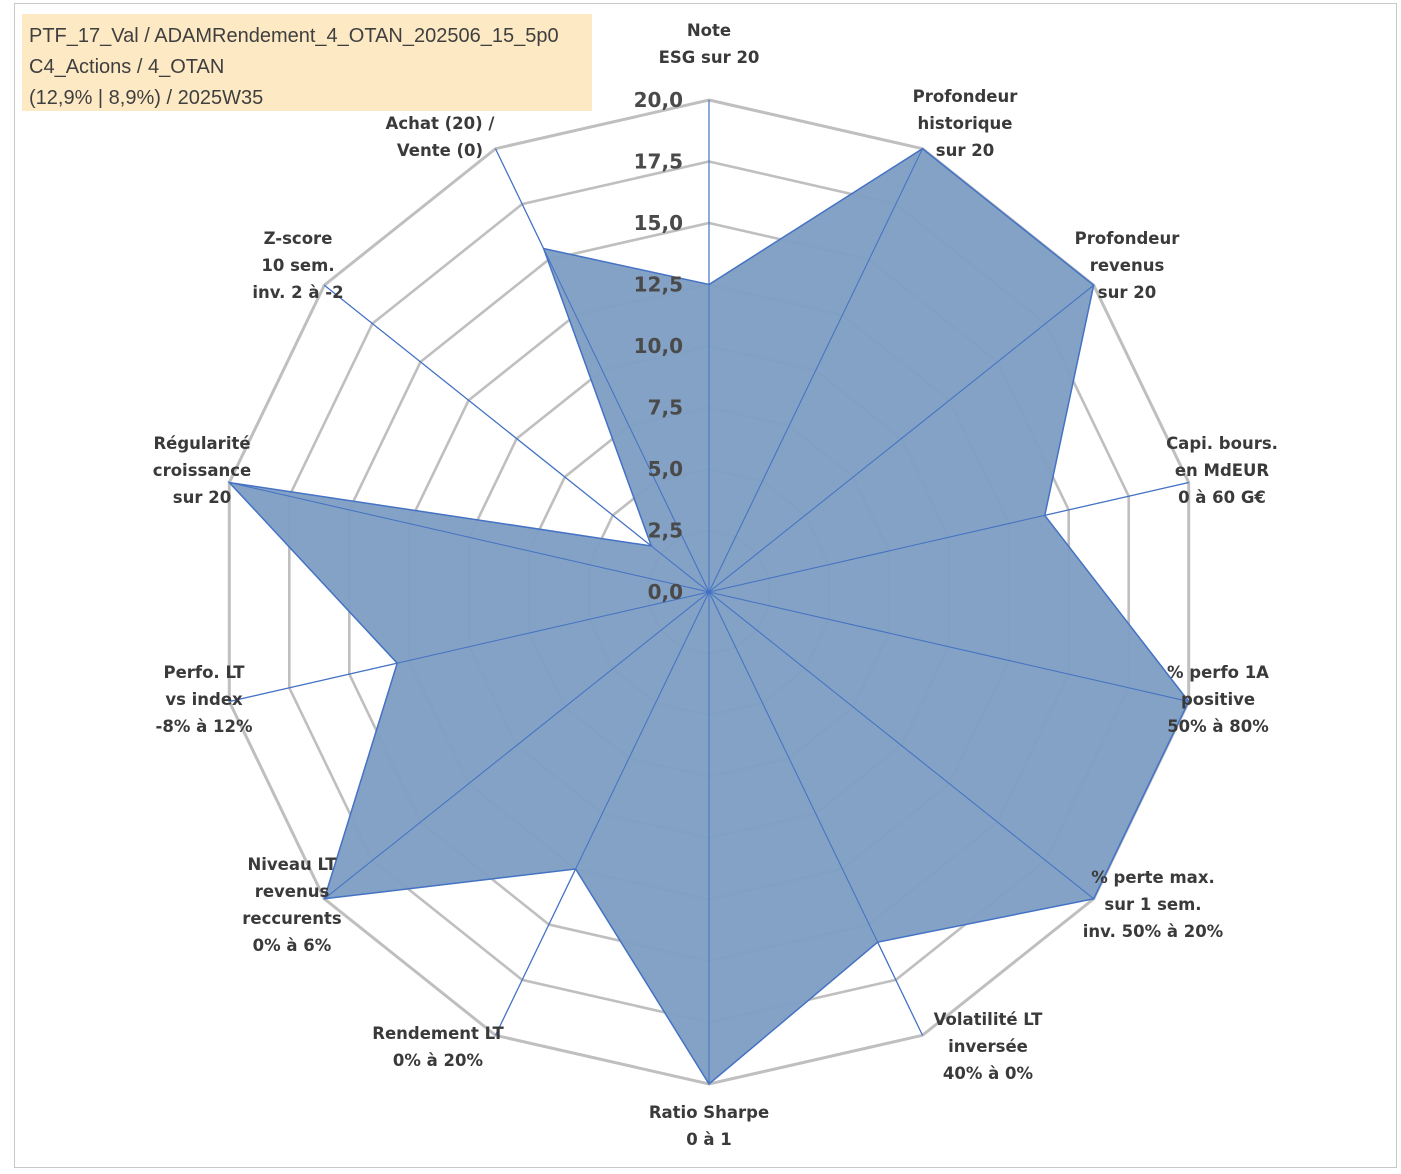 The width and height of the screenshot is (1401, 1174). What do you see at coordinates (297, 292) in the screenshot?
I see `axis-label-line: inv. 2 à -2` at bounding box center [297, 292].